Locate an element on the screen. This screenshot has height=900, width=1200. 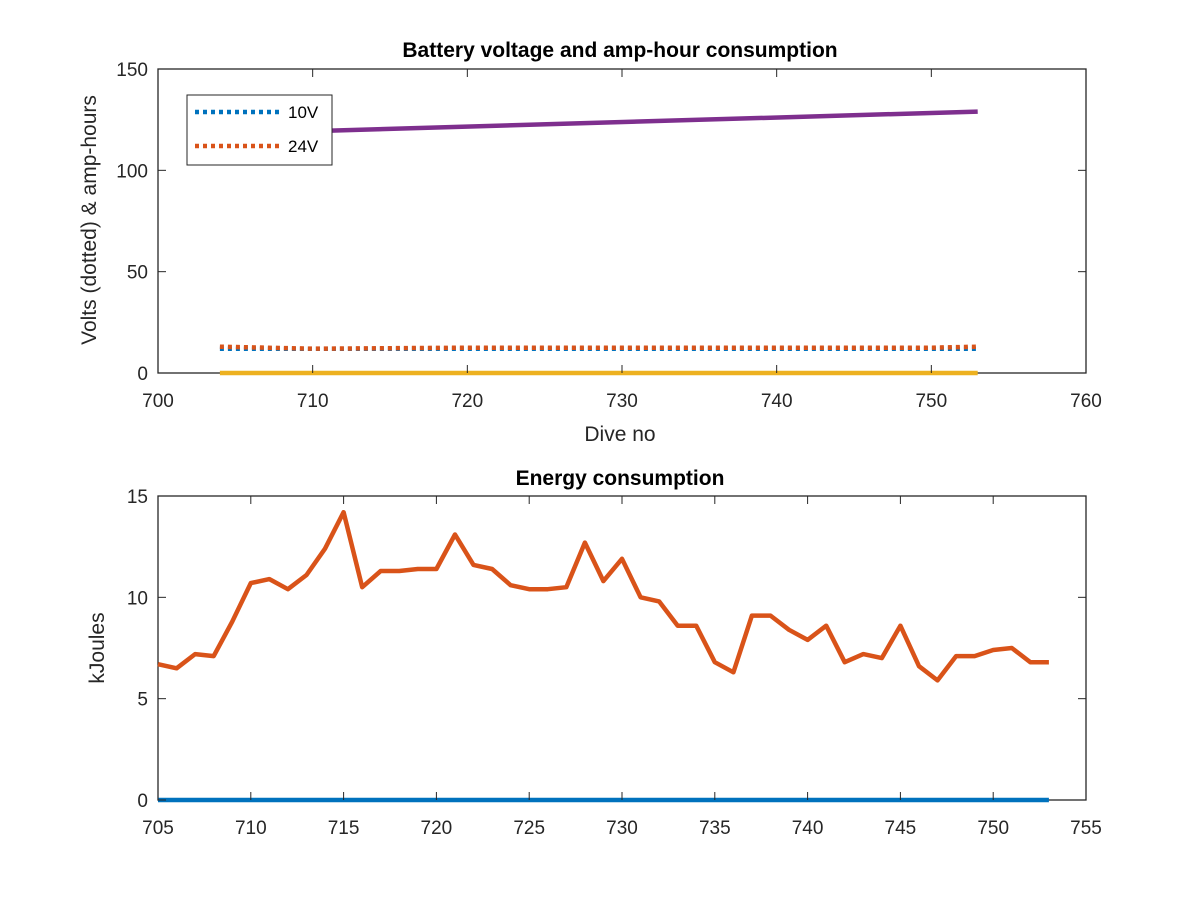
x-tick-label: 725 is located at coordinates (529, 828).